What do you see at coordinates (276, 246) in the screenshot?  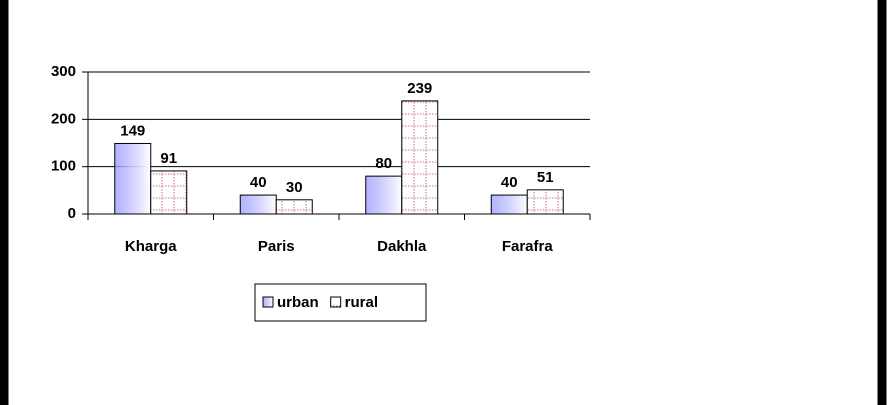 I see `x-tick-label: Paris` at bounding box center [276, 246].